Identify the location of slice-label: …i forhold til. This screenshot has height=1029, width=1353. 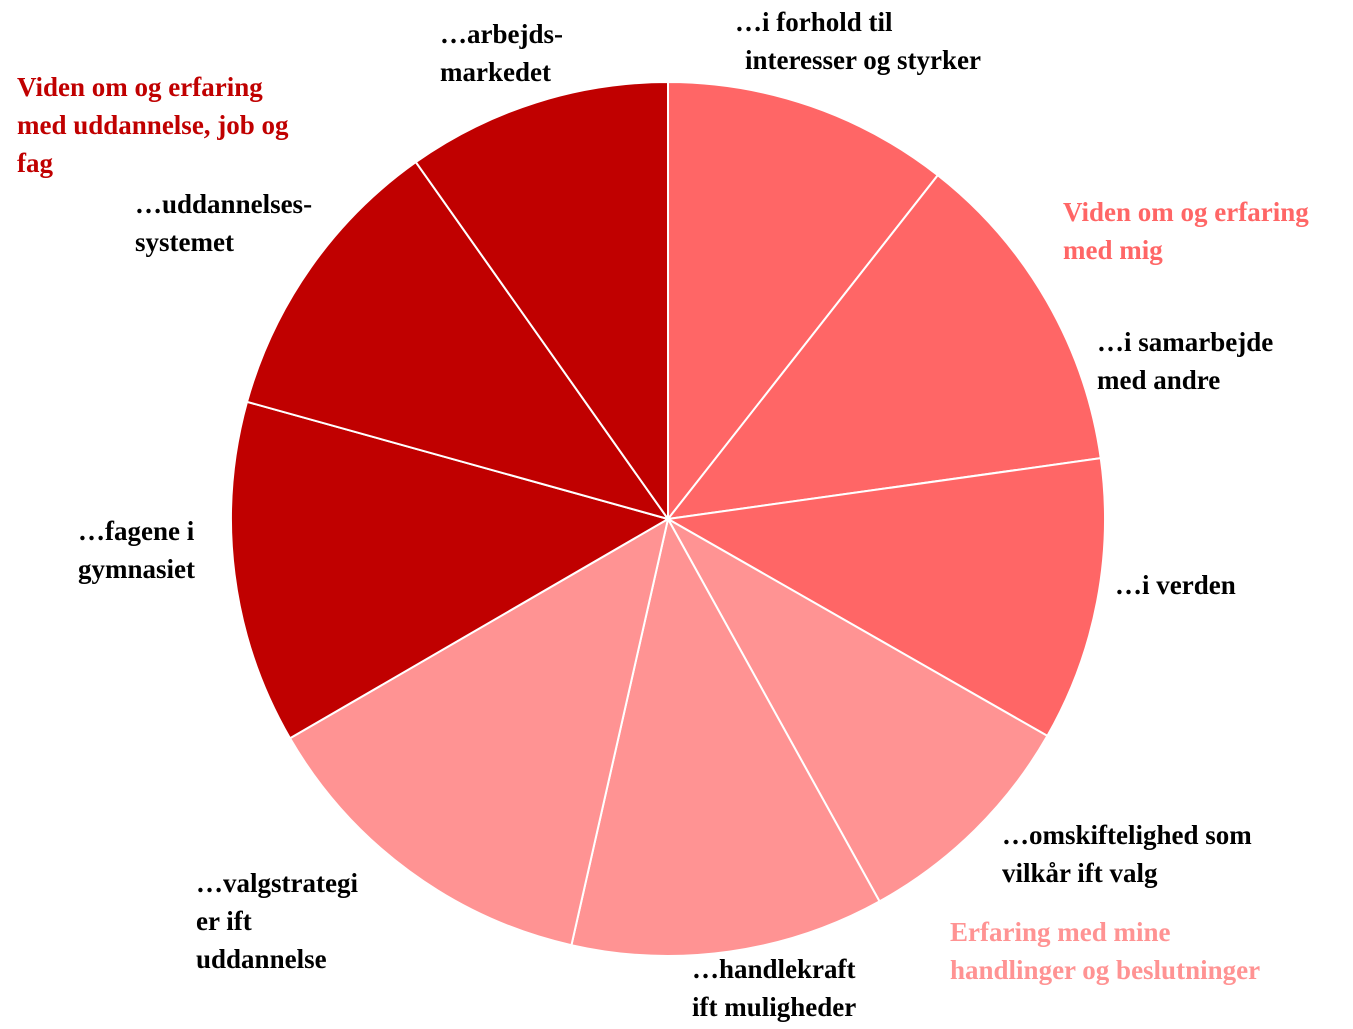
(814, 22).